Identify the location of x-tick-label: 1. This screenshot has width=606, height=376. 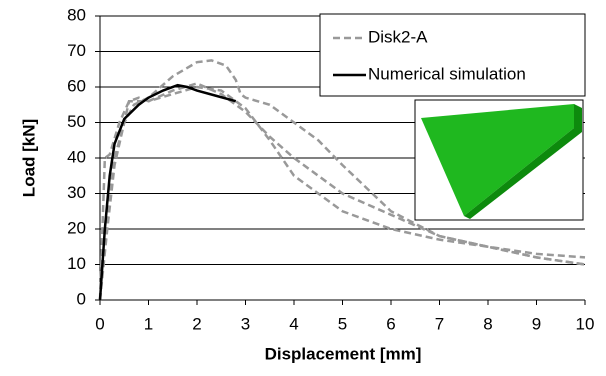
(148, 323).